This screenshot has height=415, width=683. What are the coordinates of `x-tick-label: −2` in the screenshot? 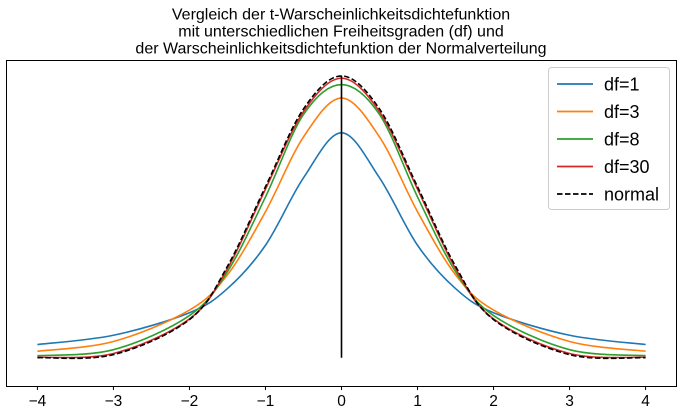 It's located at (190, 401).